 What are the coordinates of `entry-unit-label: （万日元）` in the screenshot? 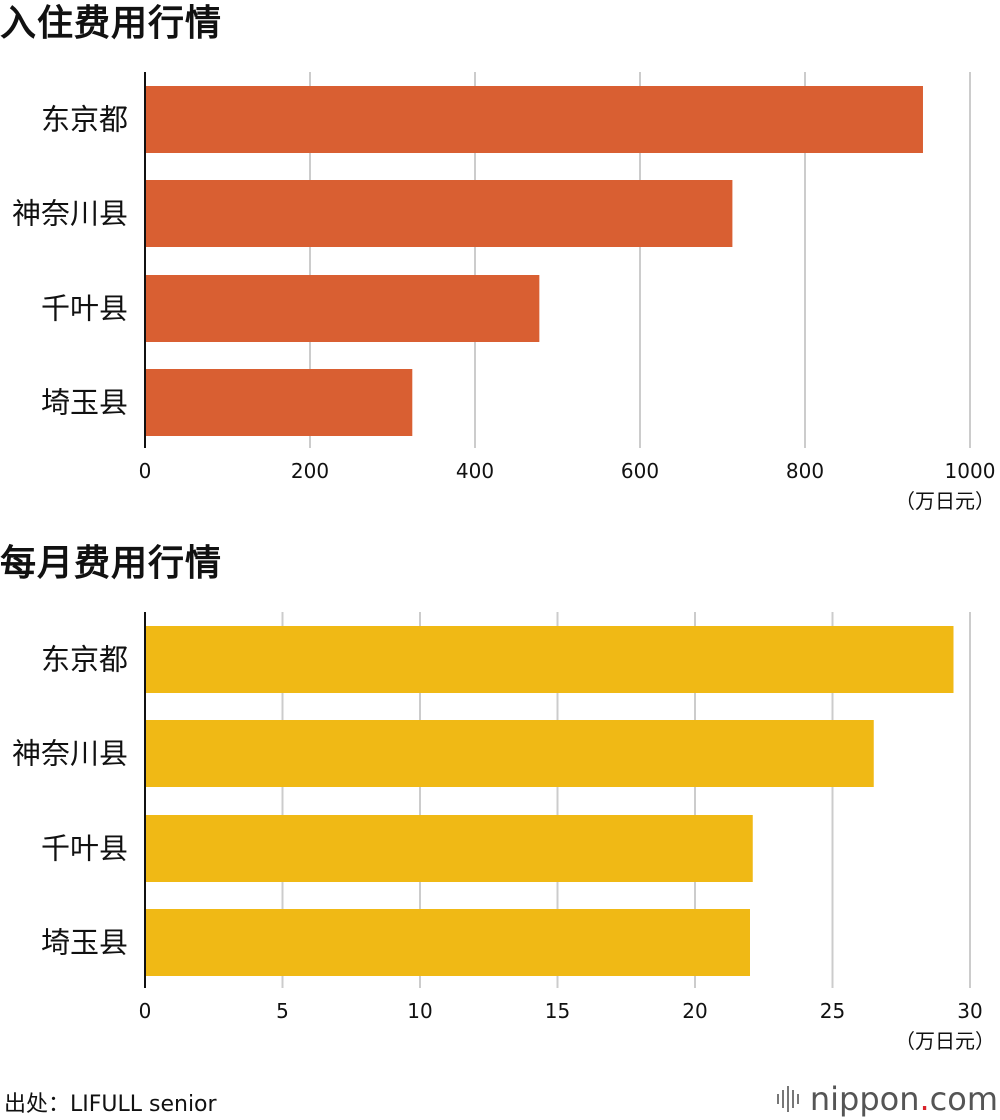 It's located at (945, 501).